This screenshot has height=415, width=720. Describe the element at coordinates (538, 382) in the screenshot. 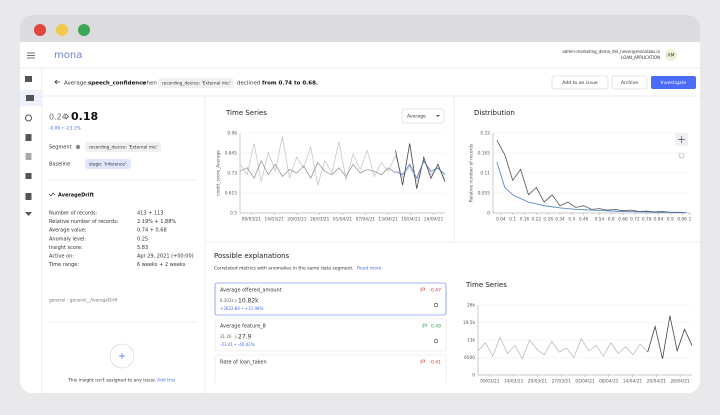

I see `x-tick-label: 20/03/21` at that location.